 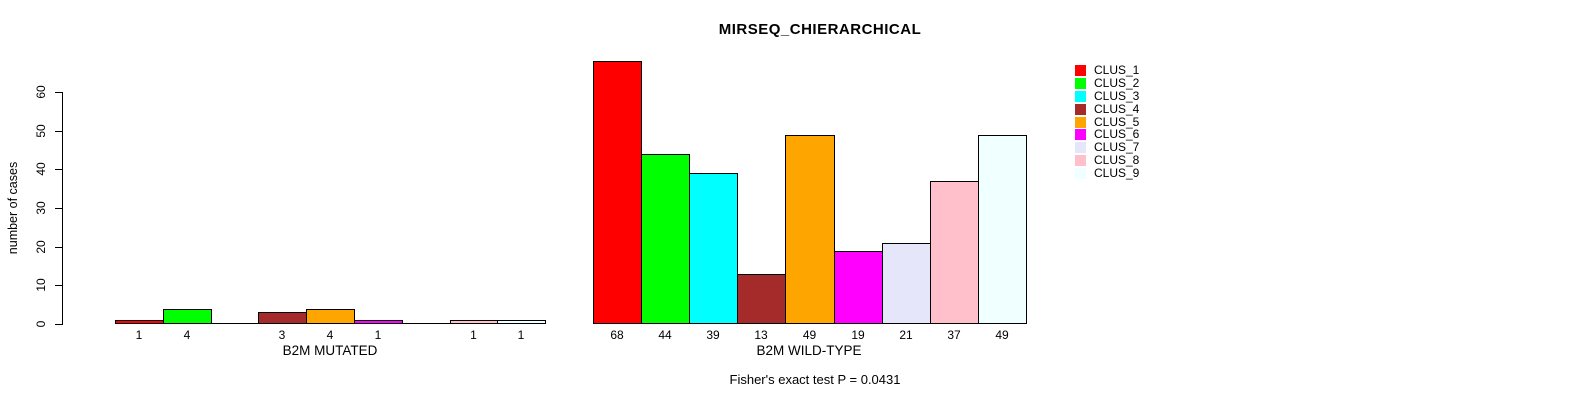 What do you see at coordinates (1117, 70) in the screenshot?
I see `legend-label: CLUS_1` at bounding box center [1117, 70].